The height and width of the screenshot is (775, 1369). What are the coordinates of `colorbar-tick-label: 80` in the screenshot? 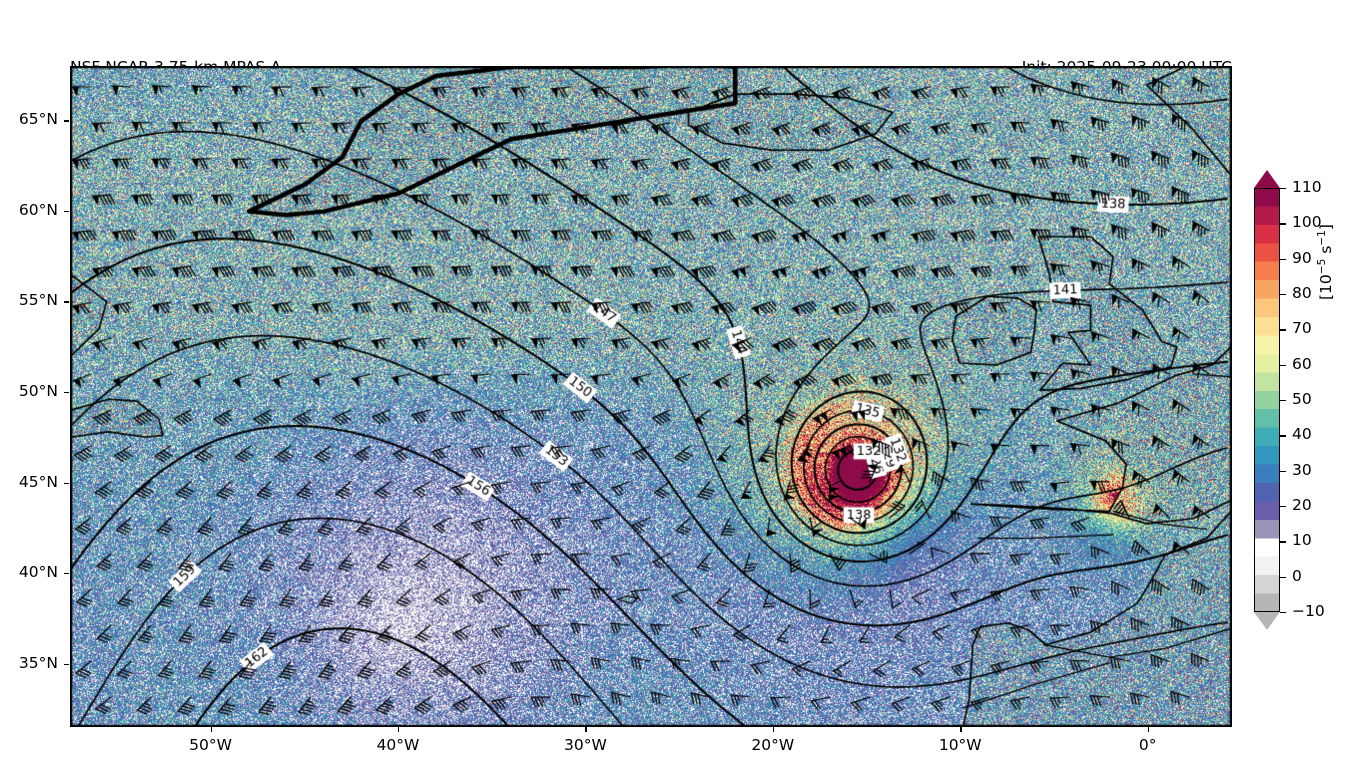 It's located at (1302, 293).